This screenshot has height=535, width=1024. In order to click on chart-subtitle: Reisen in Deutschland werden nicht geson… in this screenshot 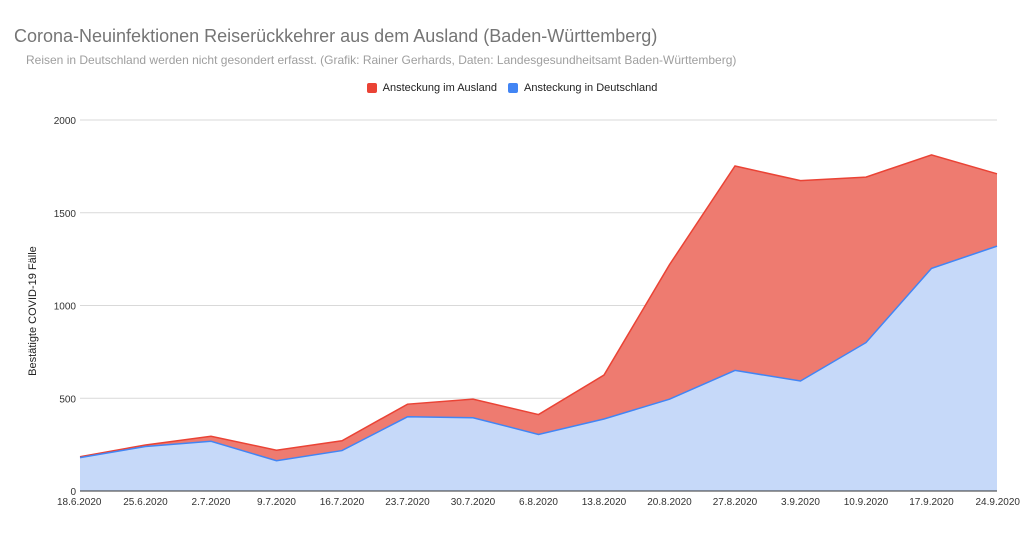, I will do `click(381, 60)`.